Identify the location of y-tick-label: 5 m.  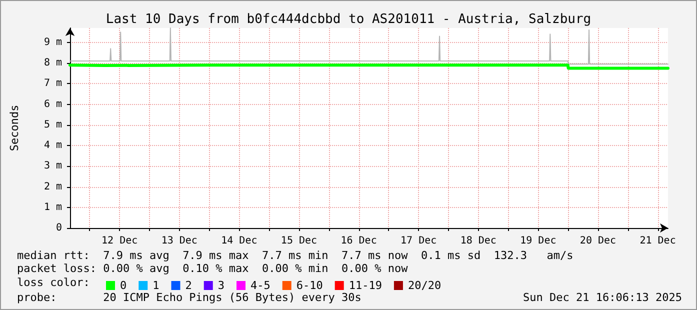
(53, 124).